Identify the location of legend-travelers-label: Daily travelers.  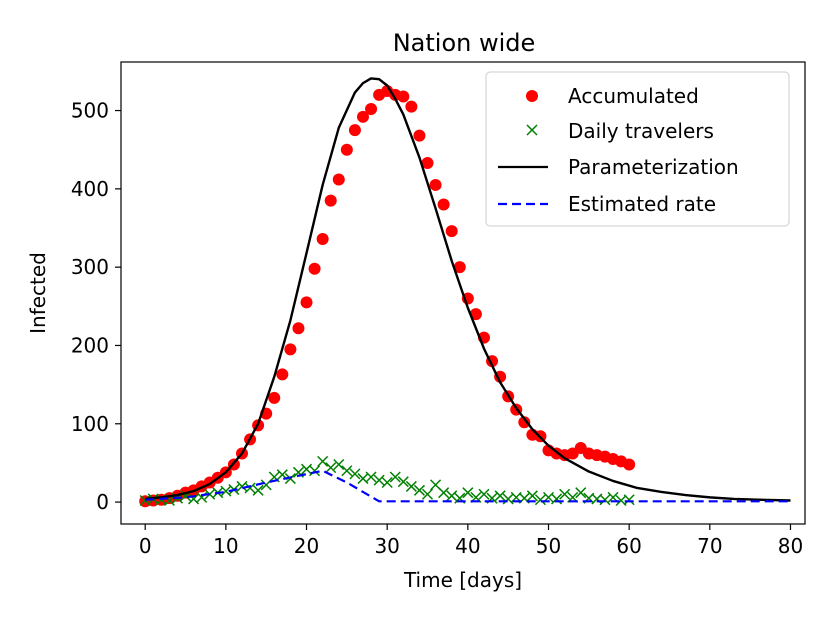
(641, 131).